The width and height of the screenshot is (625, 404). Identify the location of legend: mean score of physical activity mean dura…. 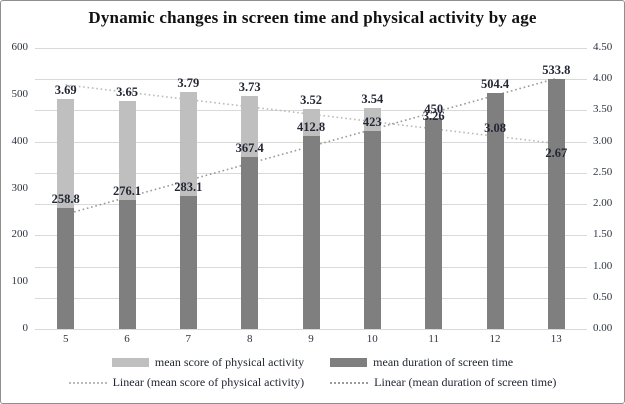
(312, 372).